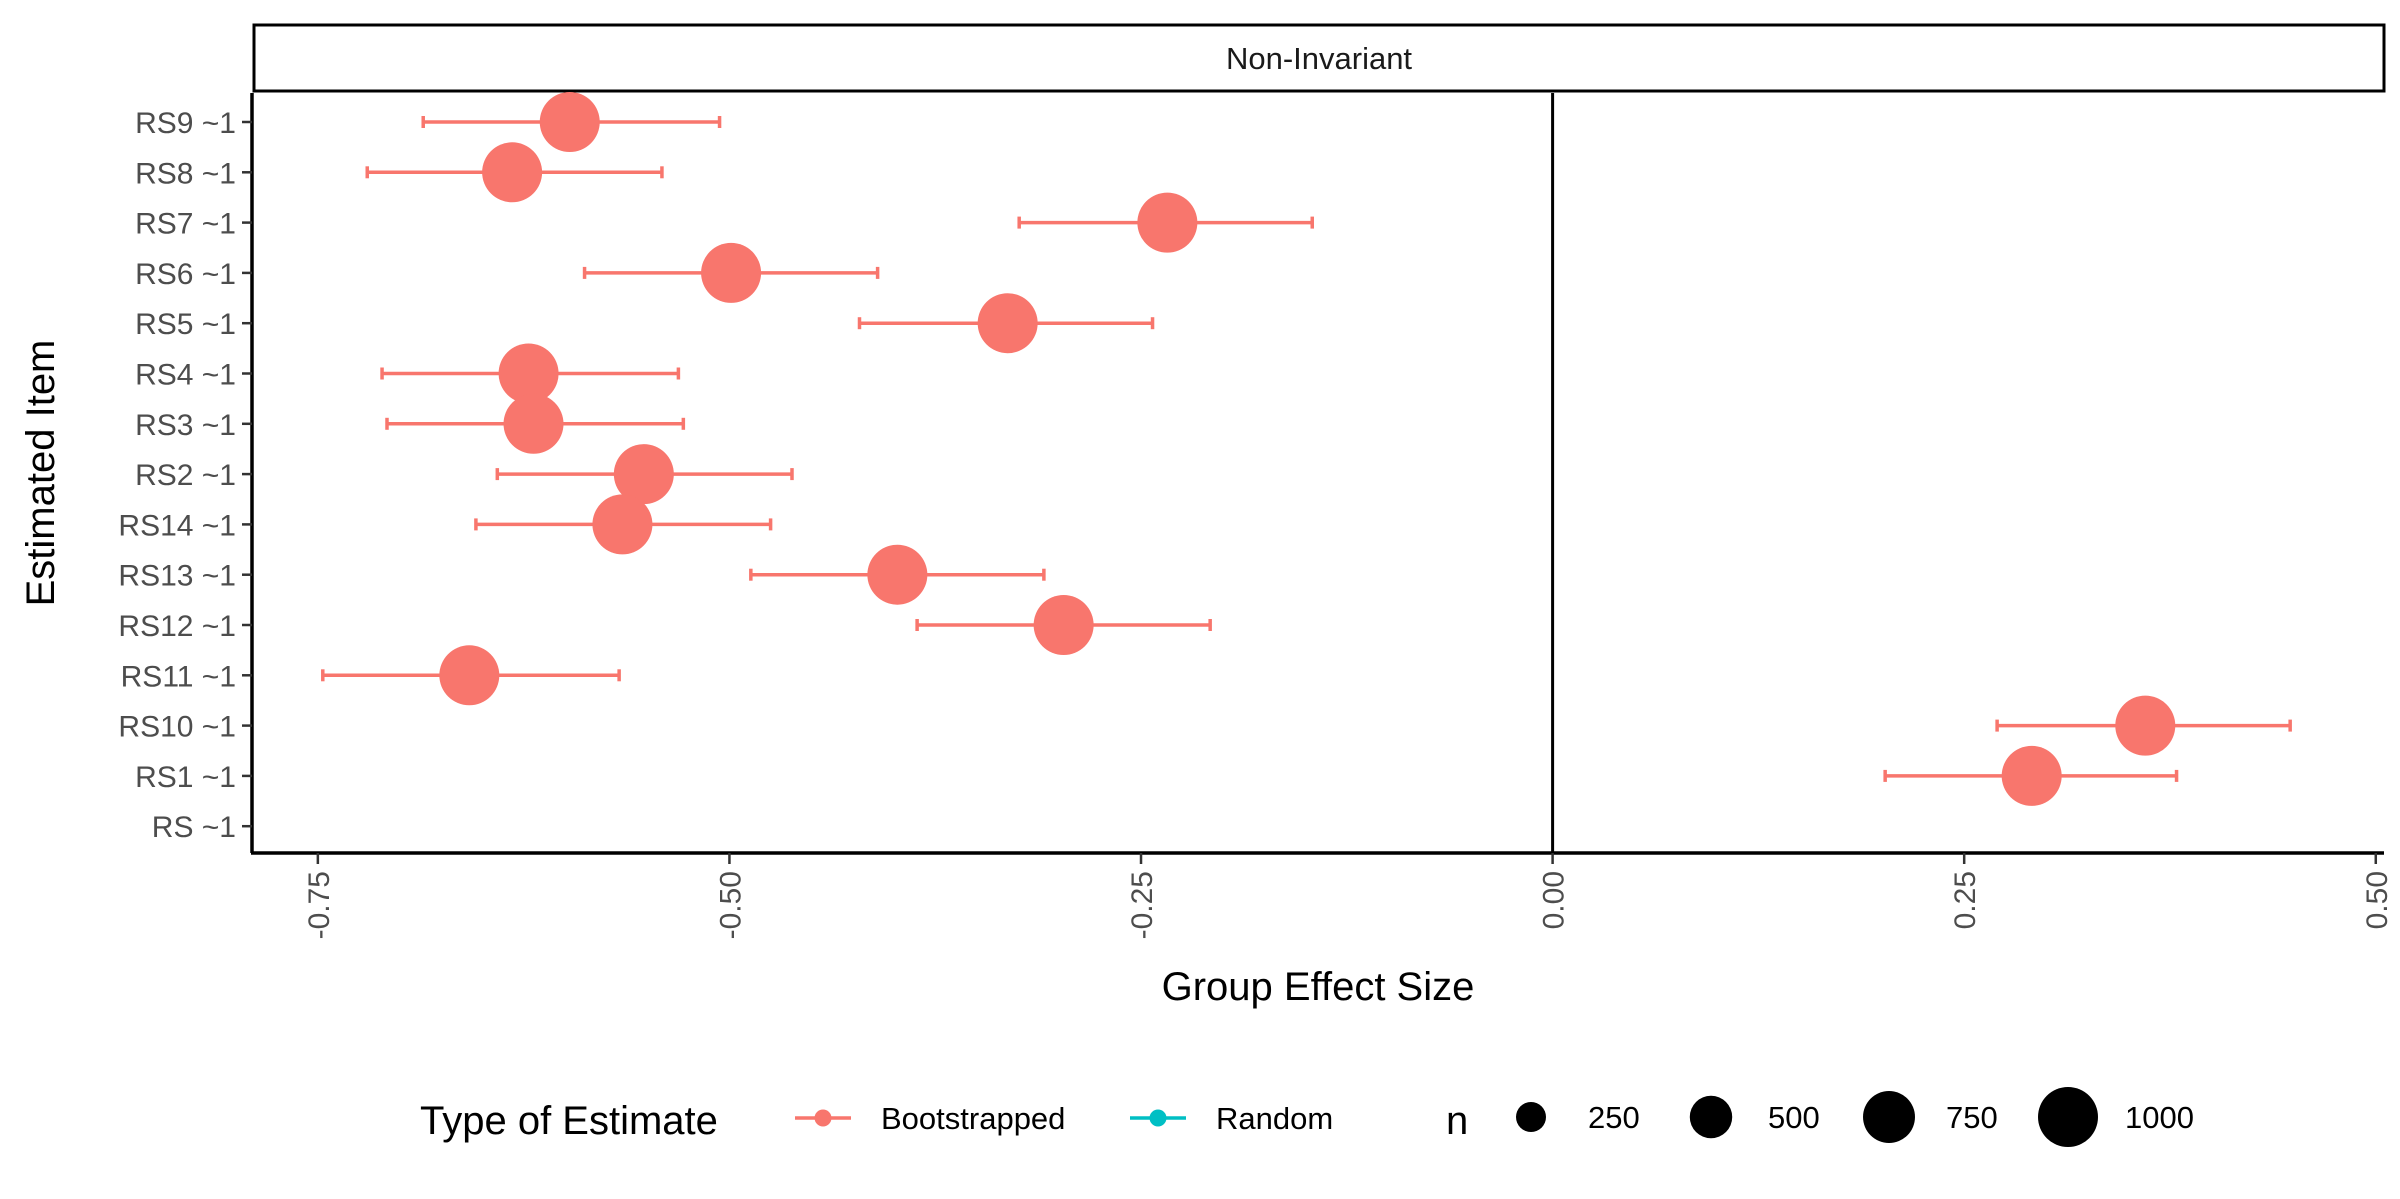  Describe the element at coordinates (1794, 1117) in the screenshot. I see `legend-size-label: 500` at that location.